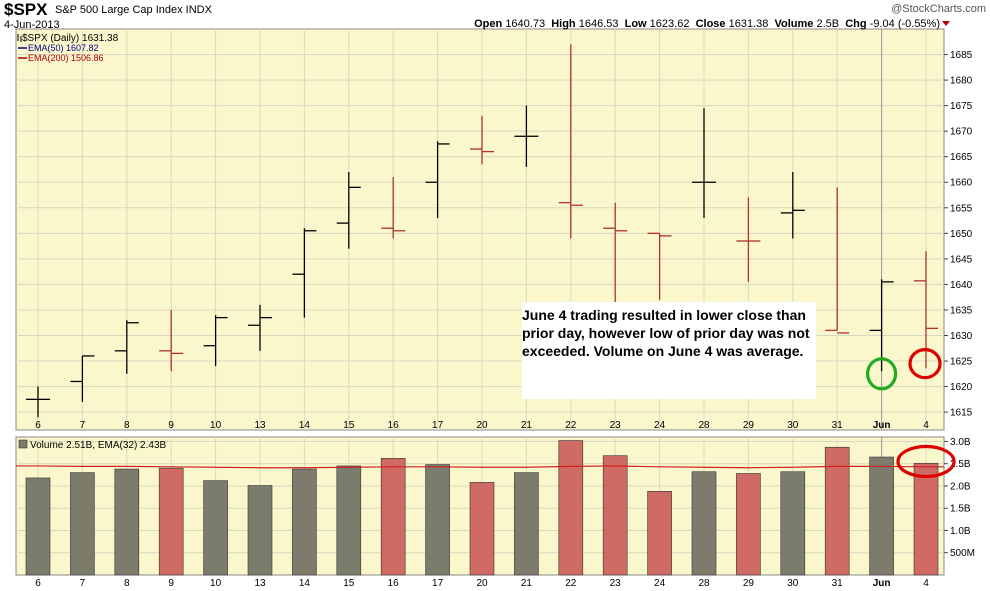  Describe the element at coordinates (748, 24) in the screenshot. I see `close-value: 1631.38` at that location.